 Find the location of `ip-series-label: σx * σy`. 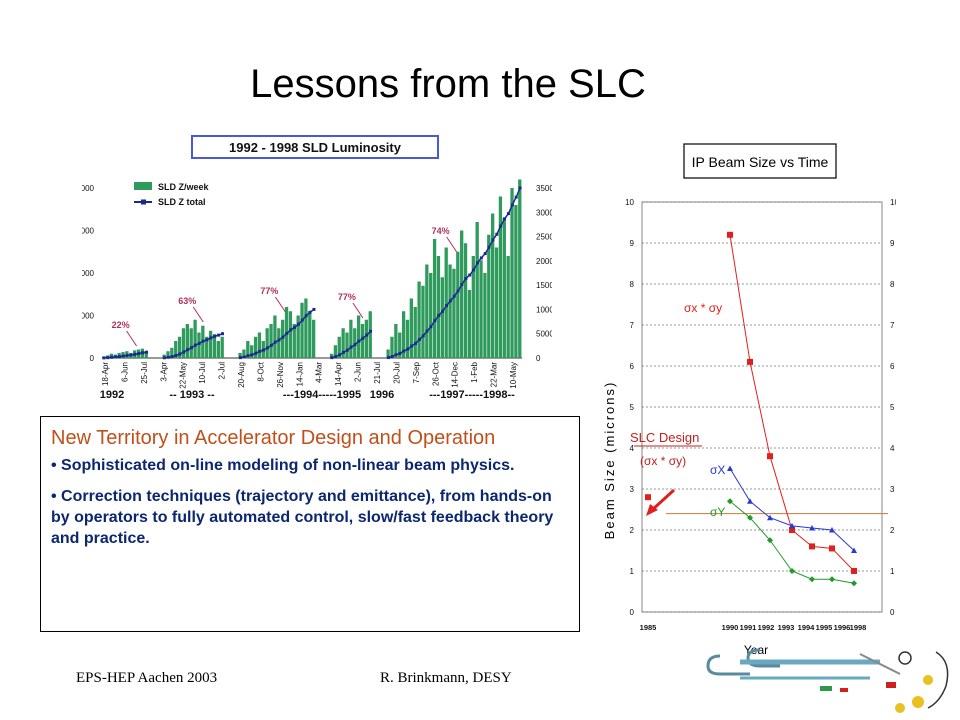

ip-series-label: σx * σy is located at coordinates (703, 308).